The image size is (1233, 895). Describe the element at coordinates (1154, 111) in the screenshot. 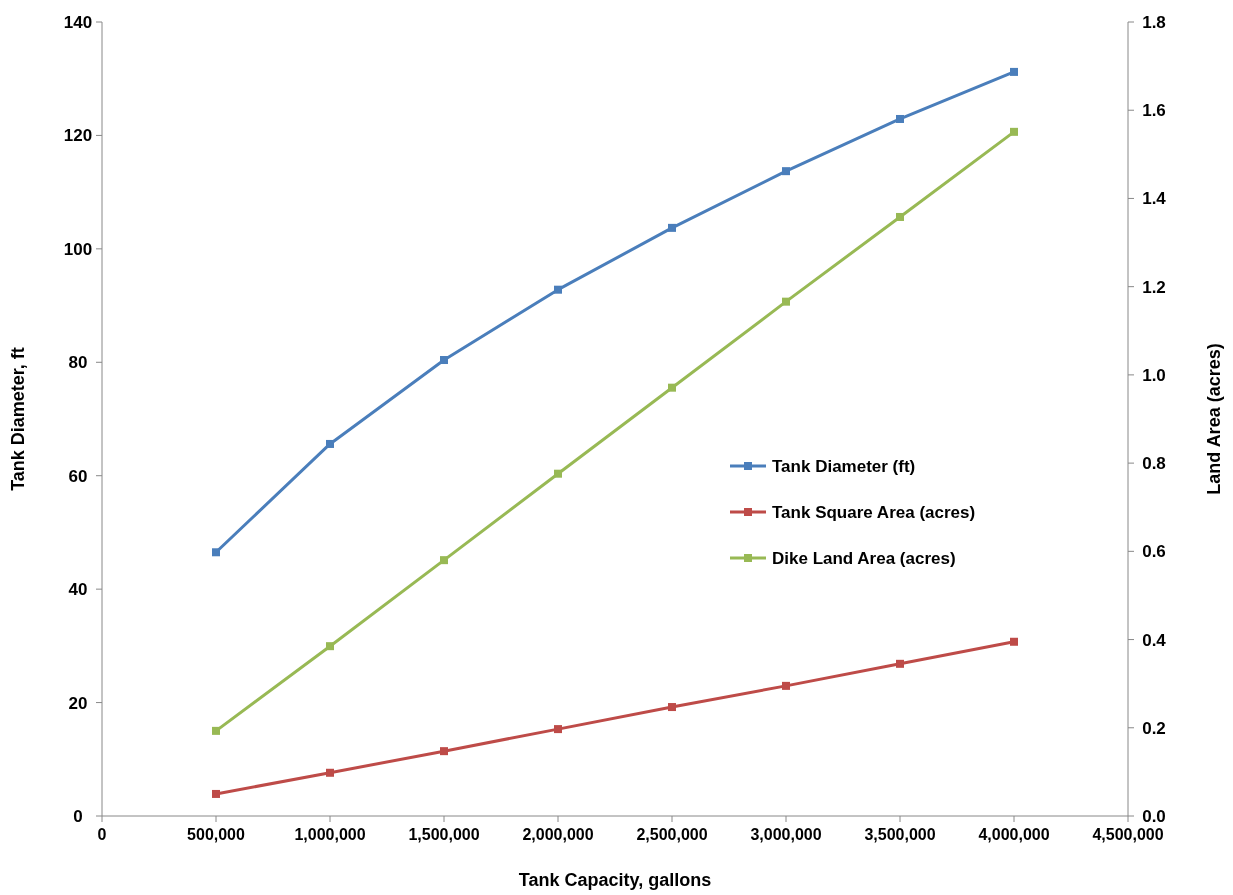

I see `y2-tick-label: 1.6` at that location.